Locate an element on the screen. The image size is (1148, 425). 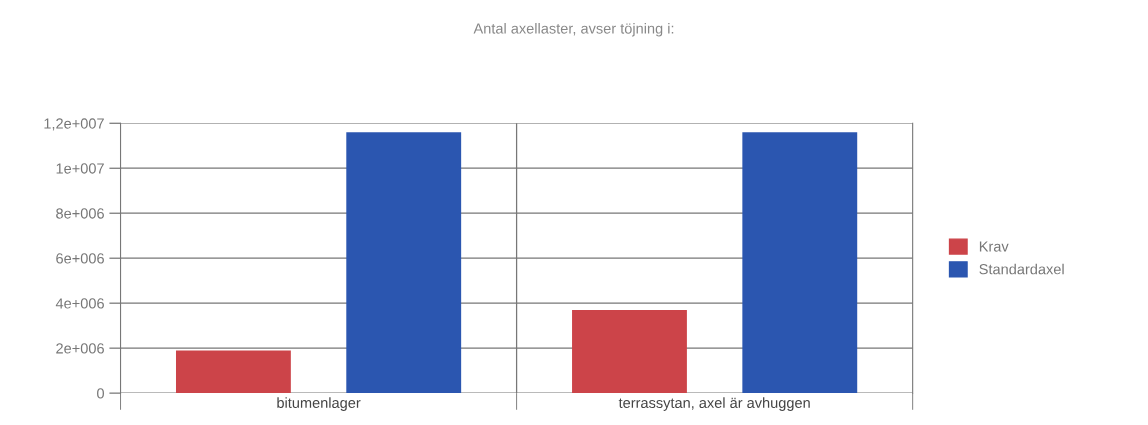
y-tick-label: 4e+006 is located at coordinates (79, 303).